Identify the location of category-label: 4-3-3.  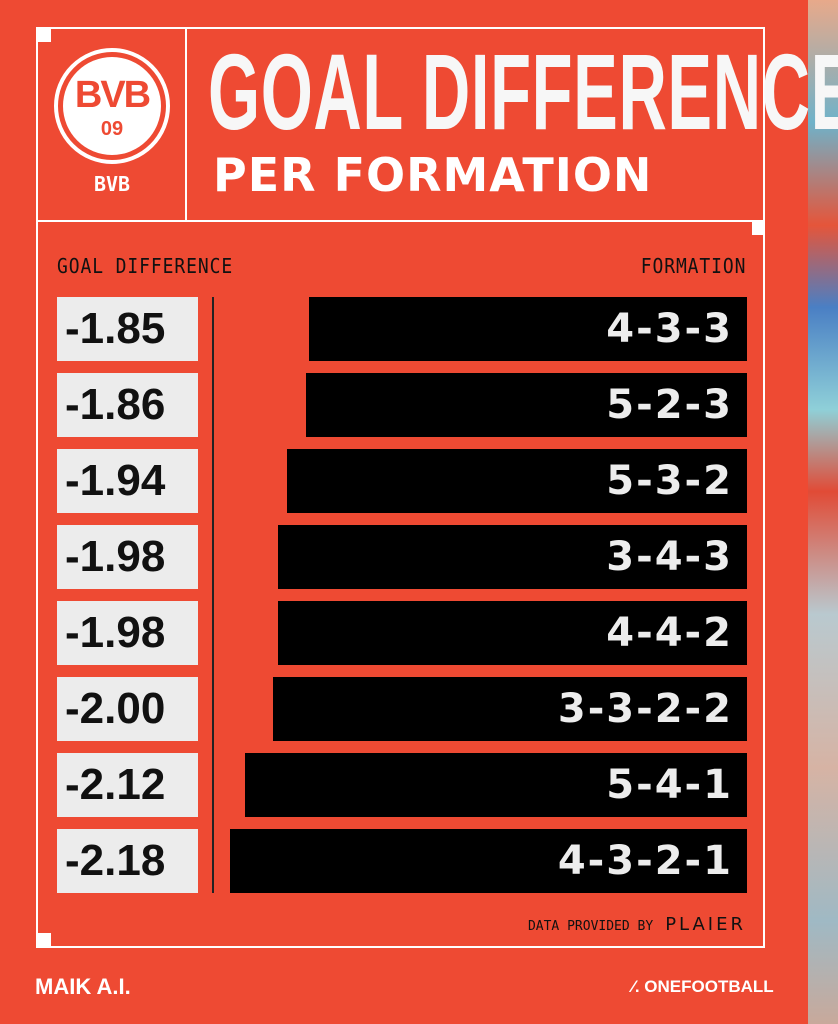
(669, 329).